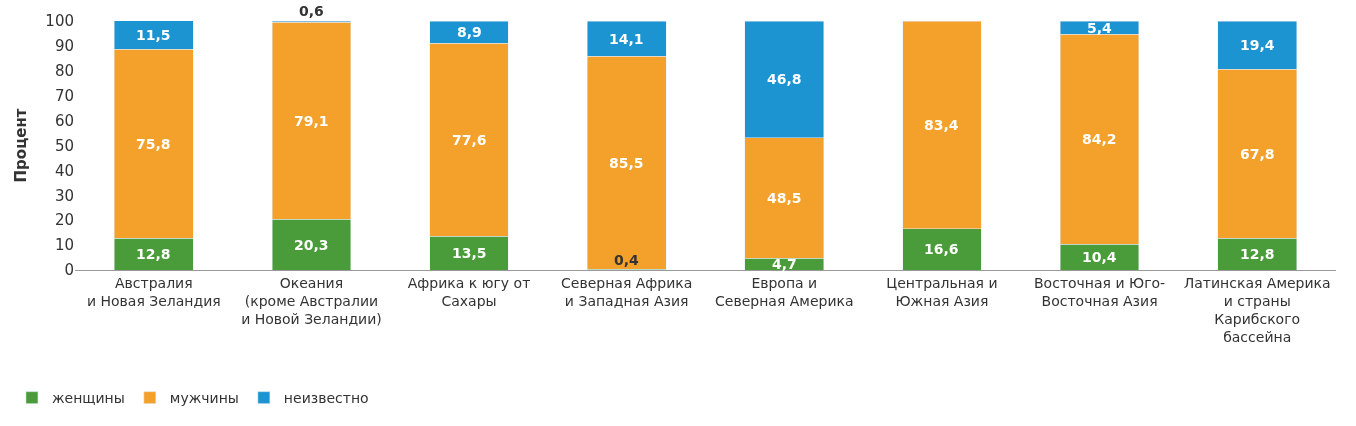  I want to click on legend-label: женщины, so click(88, 398).